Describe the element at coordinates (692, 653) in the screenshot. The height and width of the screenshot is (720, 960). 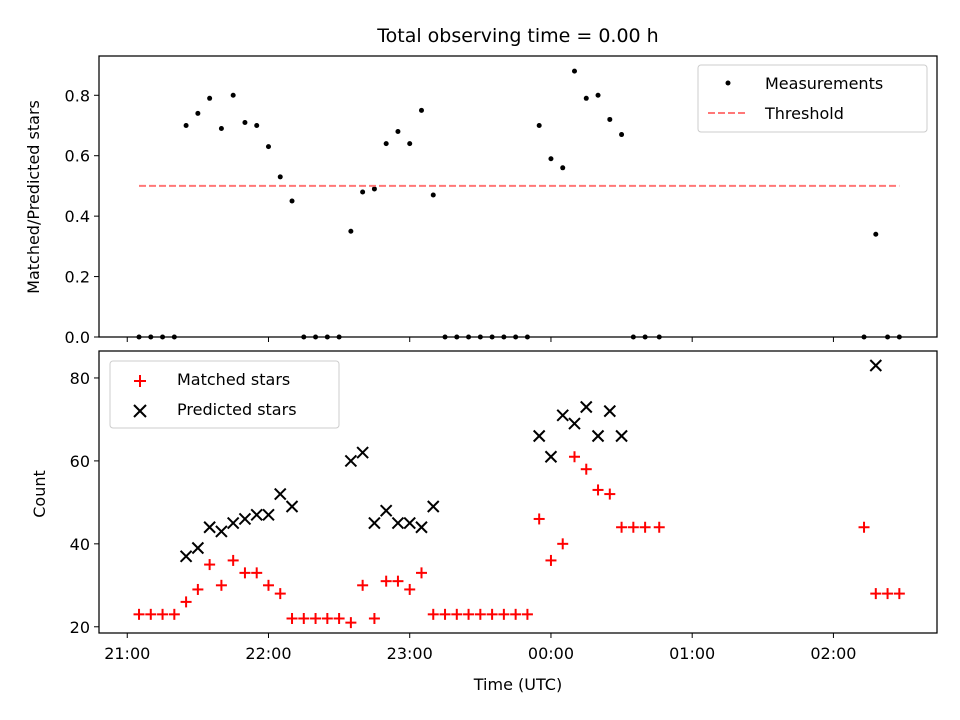
I see `count-x-tick-label: 01:00` at that location.